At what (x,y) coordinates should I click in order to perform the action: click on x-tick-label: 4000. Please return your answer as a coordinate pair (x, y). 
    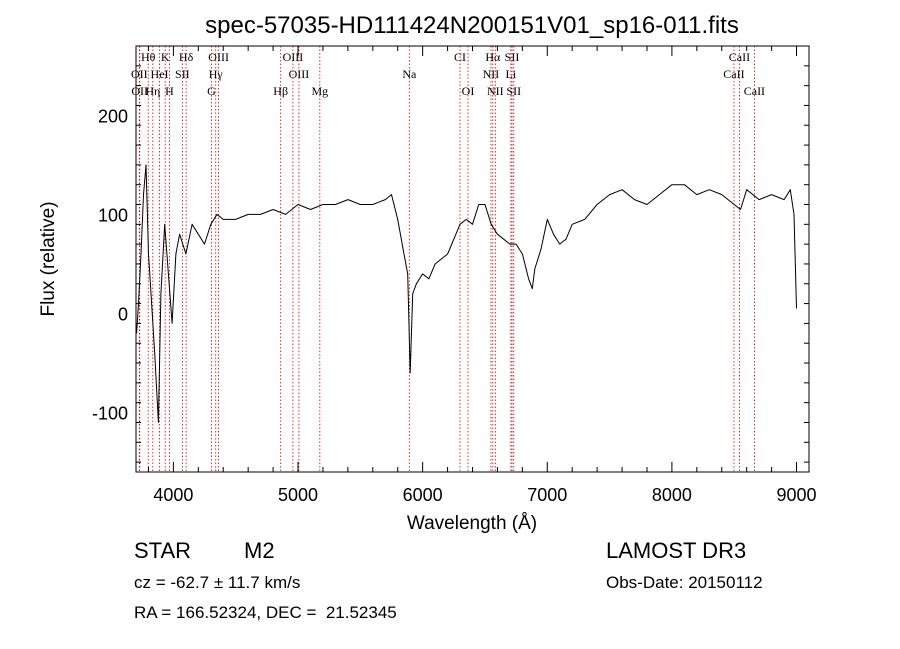
    Looking at the image, I should click on (173, 495).